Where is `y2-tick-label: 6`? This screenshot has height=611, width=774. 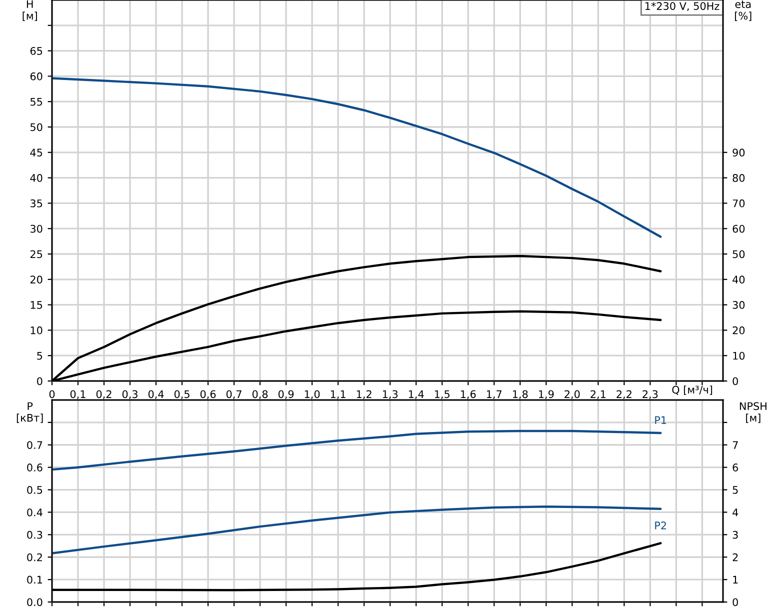 y2-tick-label: 6 is located at coordinates (735, 468).